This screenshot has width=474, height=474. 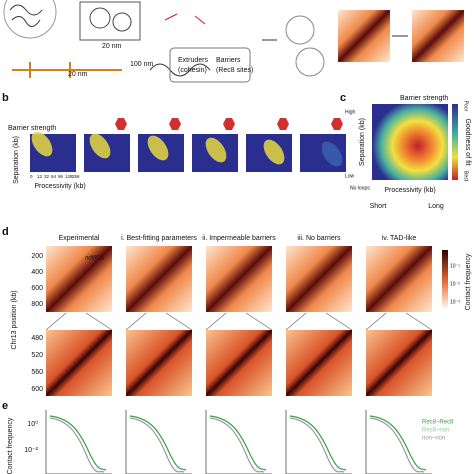 What do you see at coordinates (5, 406) in the screenshot?
I see `panel-label: e` at bounding box center [5, 406].